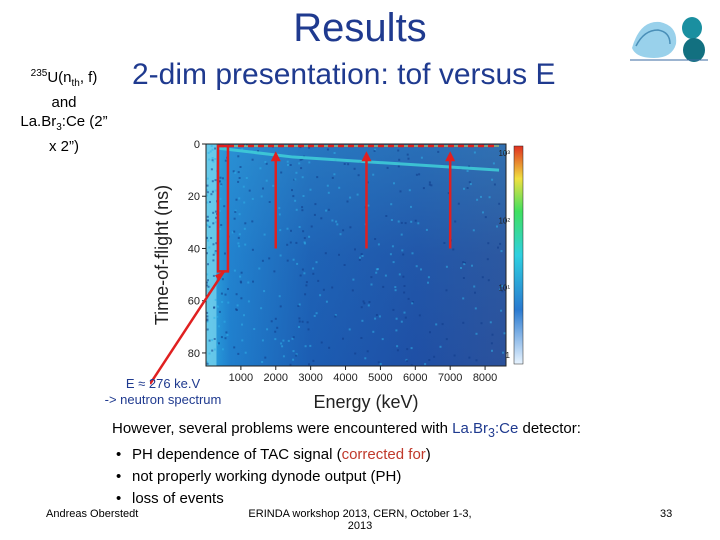 This screenshot has width=720, height=540. I want to click on list-item: • loss of events, so click(403, 499).